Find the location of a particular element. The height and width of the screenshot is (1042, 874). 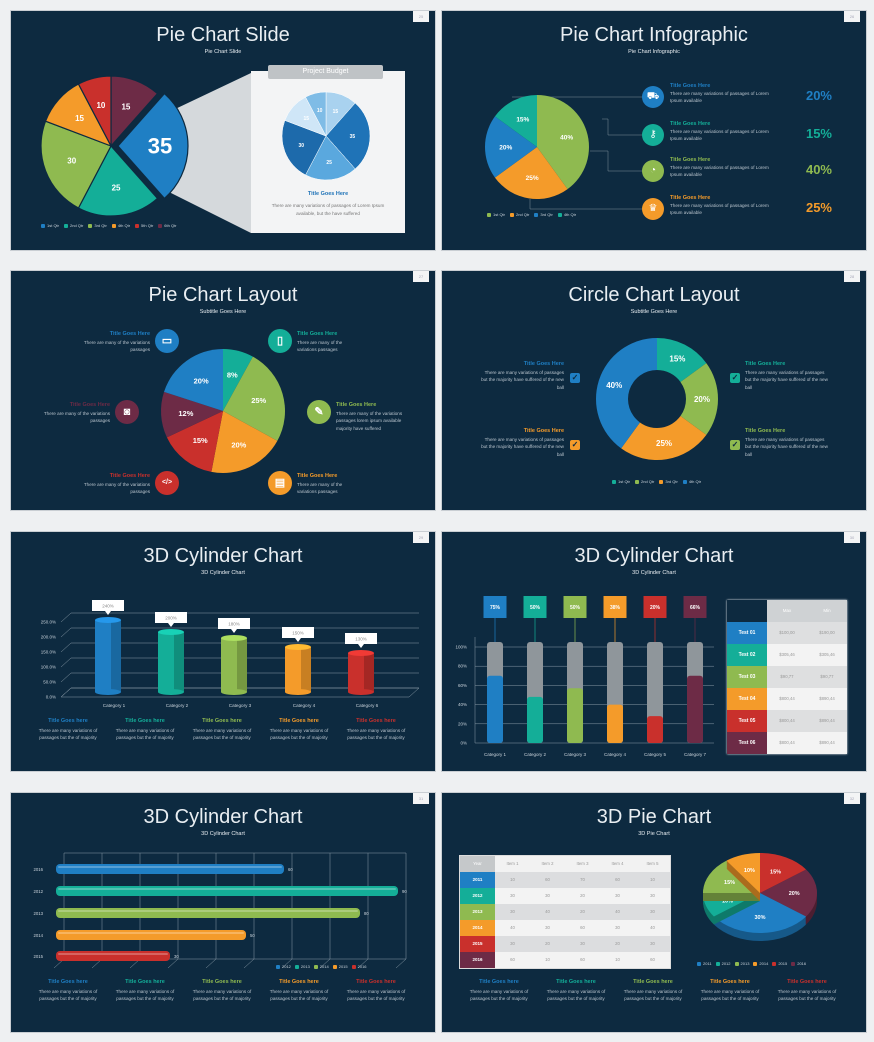

slide-subtitle: Subtitle Goes Here is located at coordinates (223, 312).